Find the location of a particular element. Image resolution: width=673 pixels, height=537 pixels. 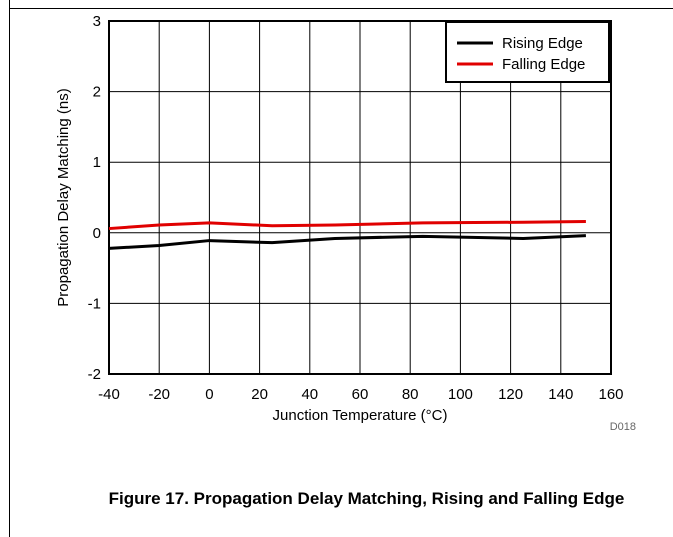

x-tick-label: 160 is located at coordinates (610, 394).